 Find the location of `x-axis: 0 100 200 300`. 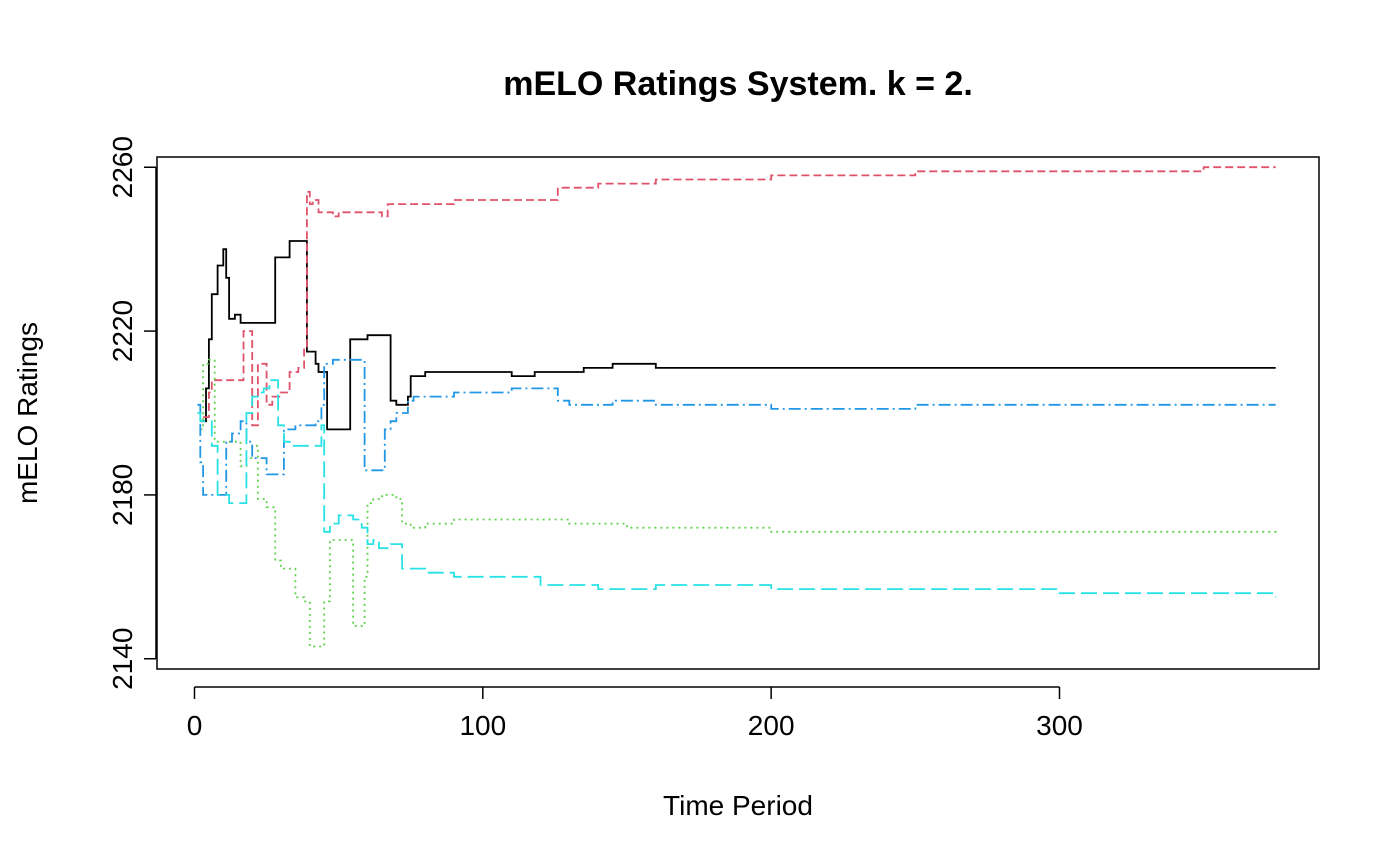

x-axis: 0 100 200 300 is located at coordinates (635, 713).